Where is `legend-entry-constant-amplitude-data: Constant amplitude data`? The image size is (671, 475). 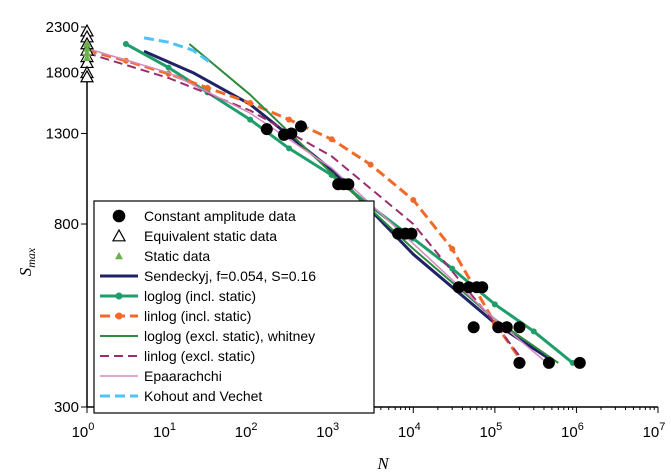
legend-entry-constant-amplitude-data: Constant amplitude data is located at coordinates (220, 216).